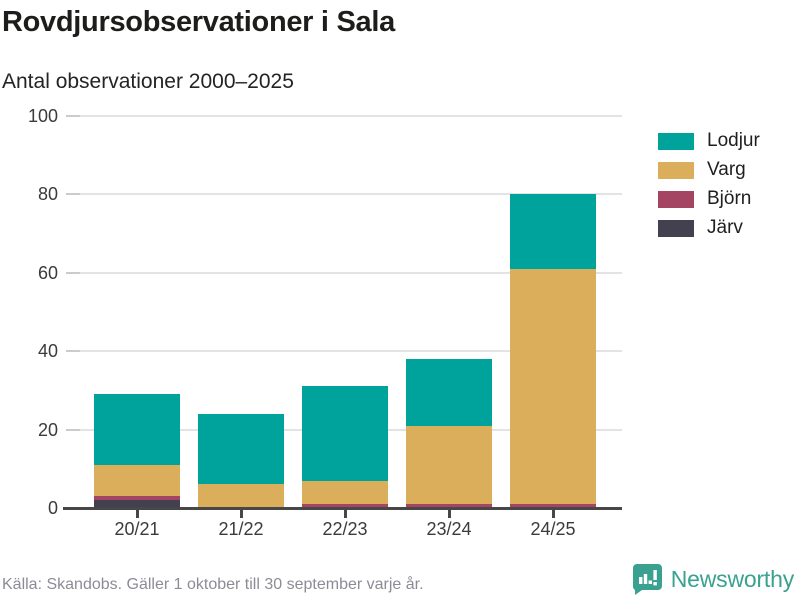 This screenshot has width=800, height=600. What do you see at coordinates (52, 508) in the screenshot?
I see `y-axis-label: 0` at bounding box center [52, 508].